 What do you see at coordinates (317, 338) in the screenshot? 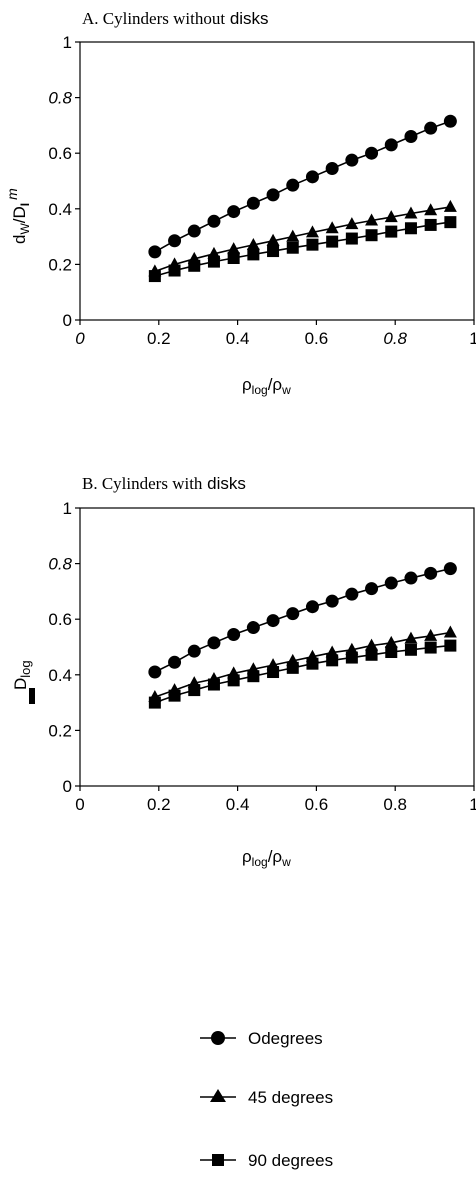
I see `chart-a-x-tick-label: 0.6` at bounding box center [317, 338].